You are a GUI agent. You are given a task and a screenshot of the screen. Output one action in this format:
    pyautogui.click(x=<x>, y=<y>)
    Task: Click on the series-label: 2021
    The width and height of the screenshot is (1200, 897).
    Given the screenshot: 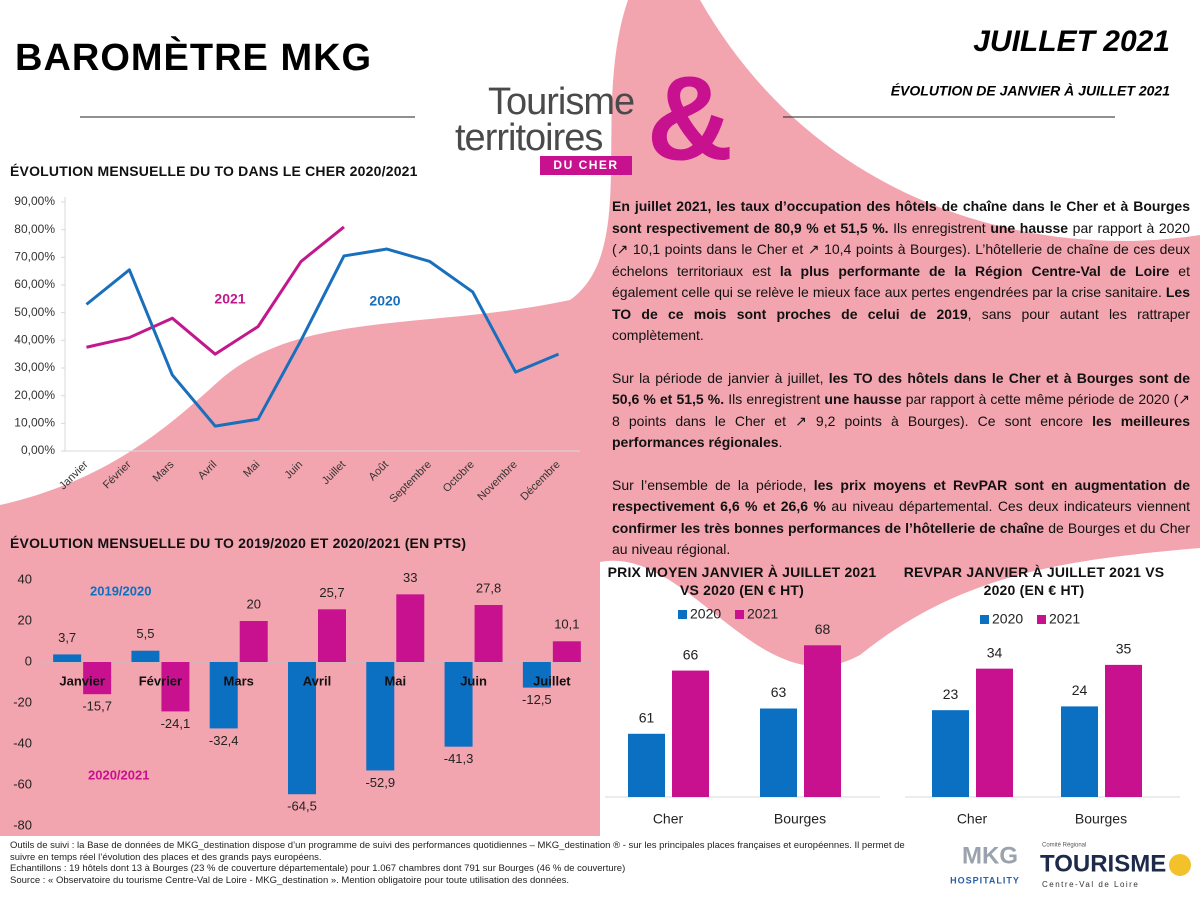 What is the action you would take?
    pyautogui.click(x=229, y=299)
    